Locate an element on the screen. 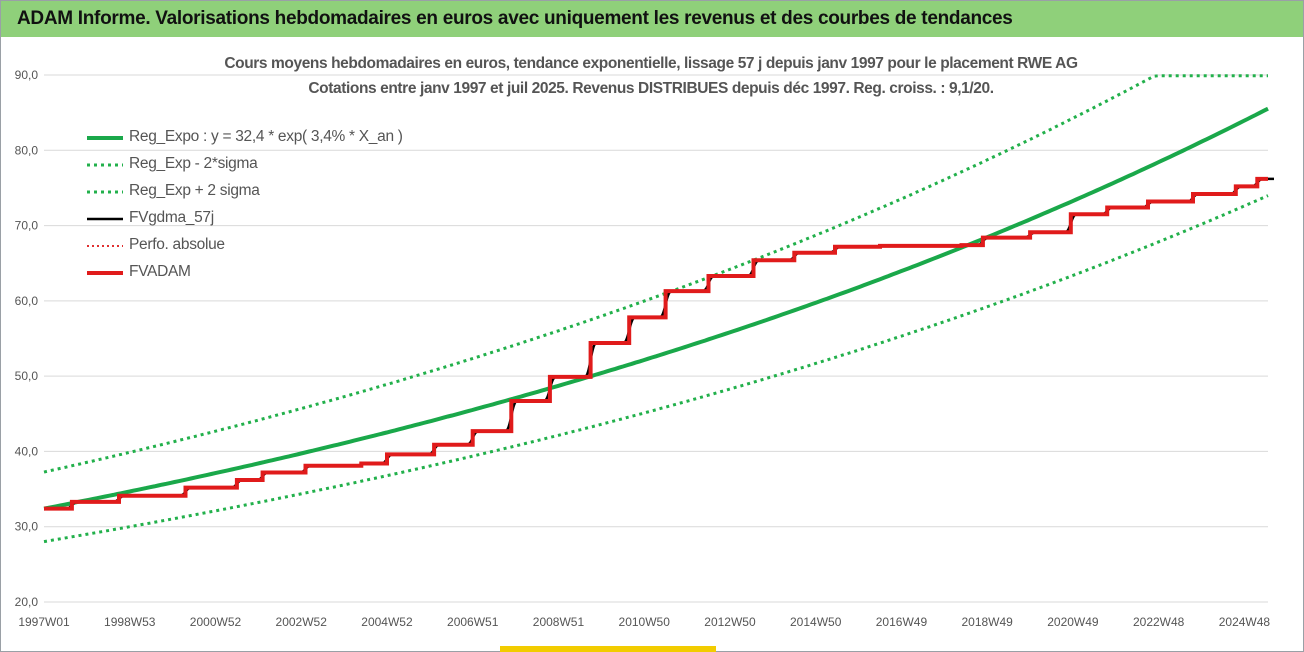 This screenshot has height=652, width=1304. x-tick-label: 2000W52 is located at coordinates (216, 622).